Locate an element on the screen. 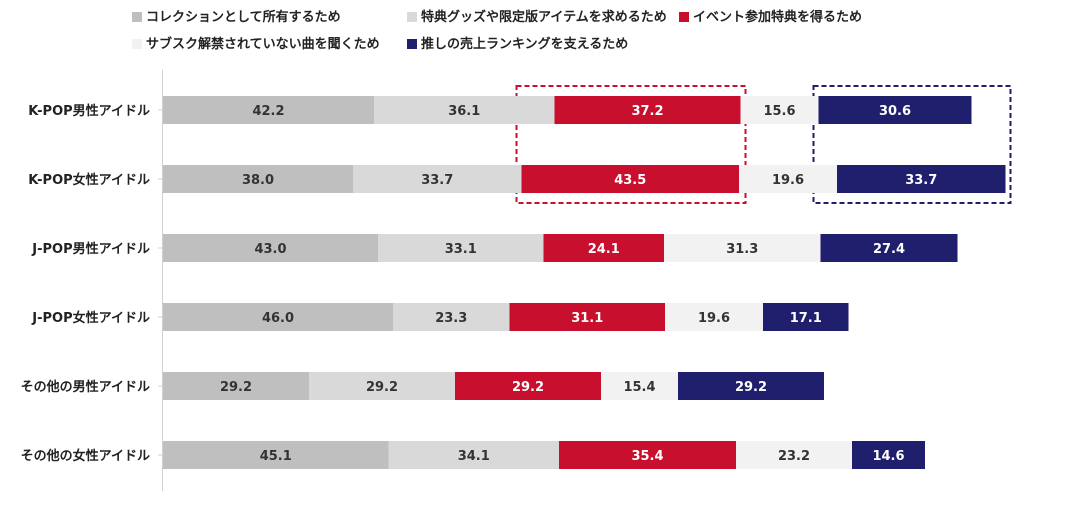 The image size is (1076, 506). data-label: 33.1 is located at coordinates (461, 249).